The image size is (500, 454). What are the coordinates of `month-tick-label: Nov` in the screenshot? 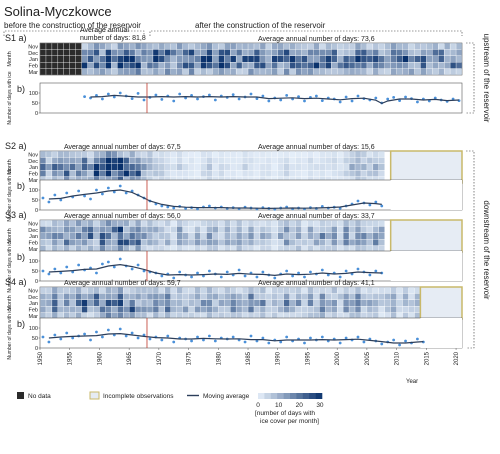 It's located at (33, 291).